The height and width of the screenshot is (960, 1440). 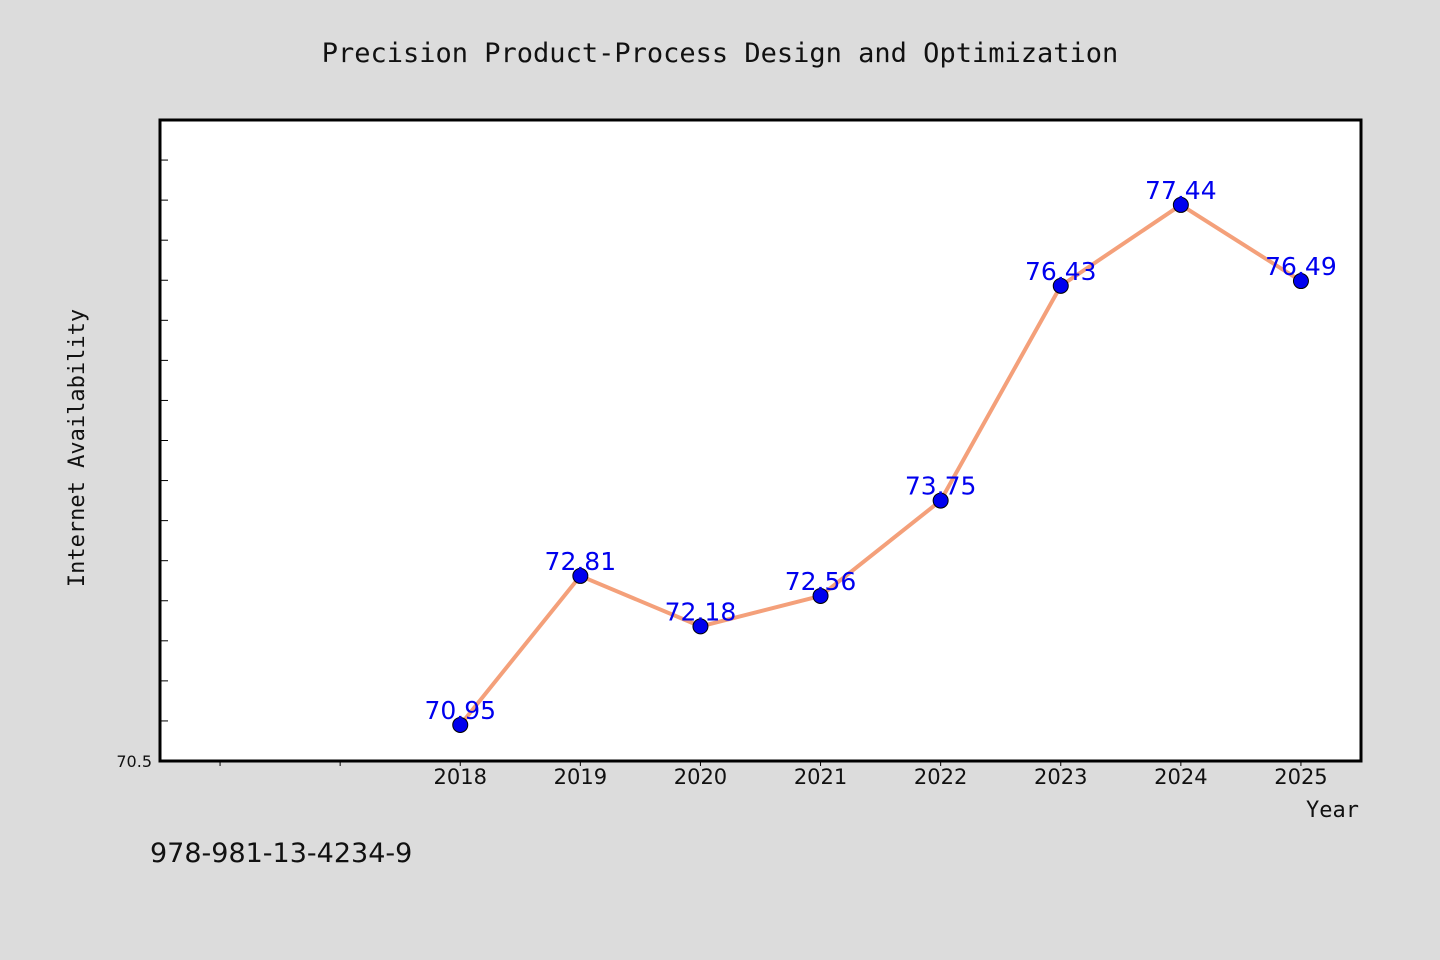 What do you see at coordinates (940, 777) in the screenshot?
I see `x-tick-label: 2022` at bounding box center [940, 777].